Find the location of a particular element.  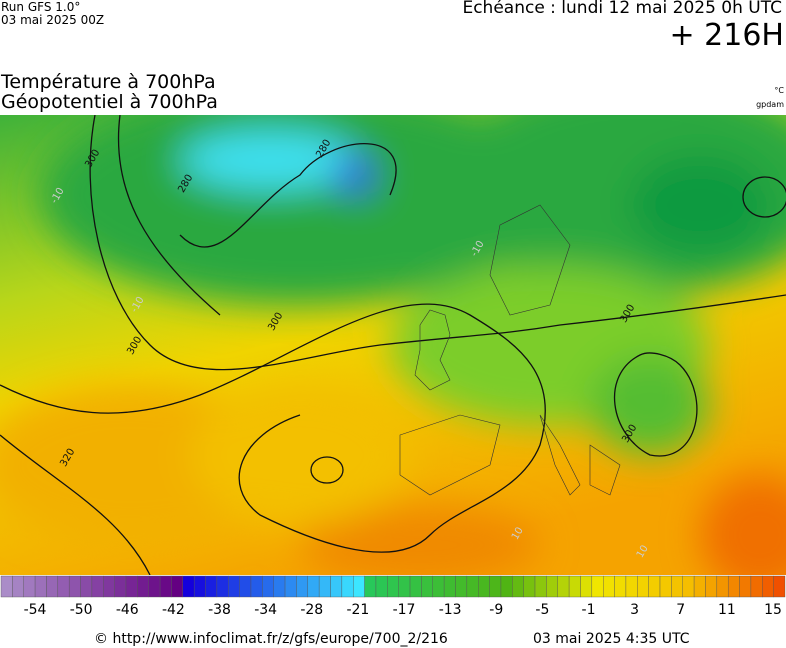

colorbar-label: 7 is located at coordinates (680, 610).